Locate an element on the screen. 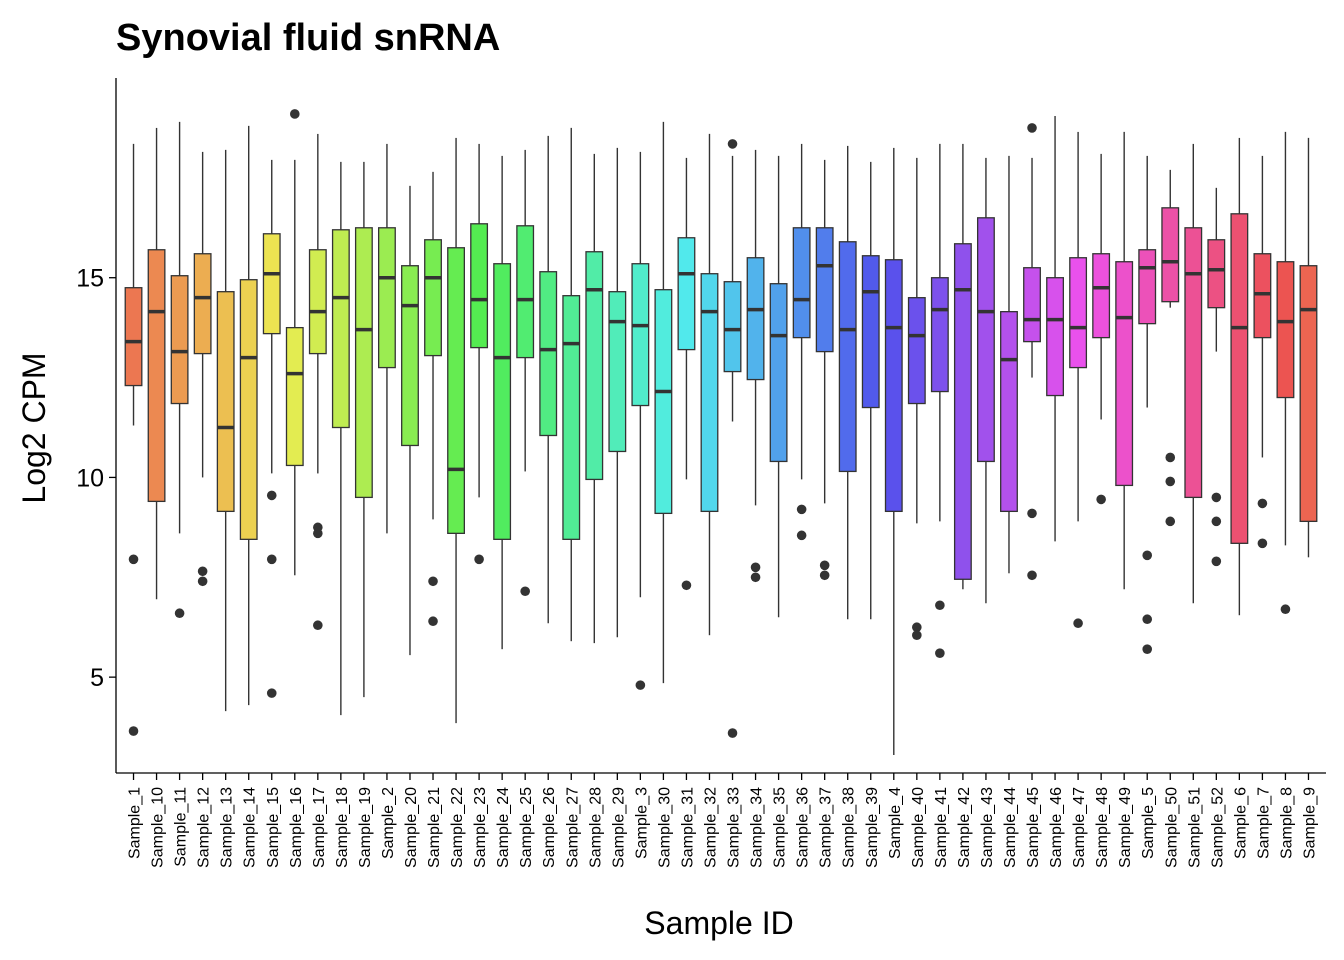 This screenshot has width=1344, height=960. x-tick-label: Sample_16 is located at coordinates (296, 827).